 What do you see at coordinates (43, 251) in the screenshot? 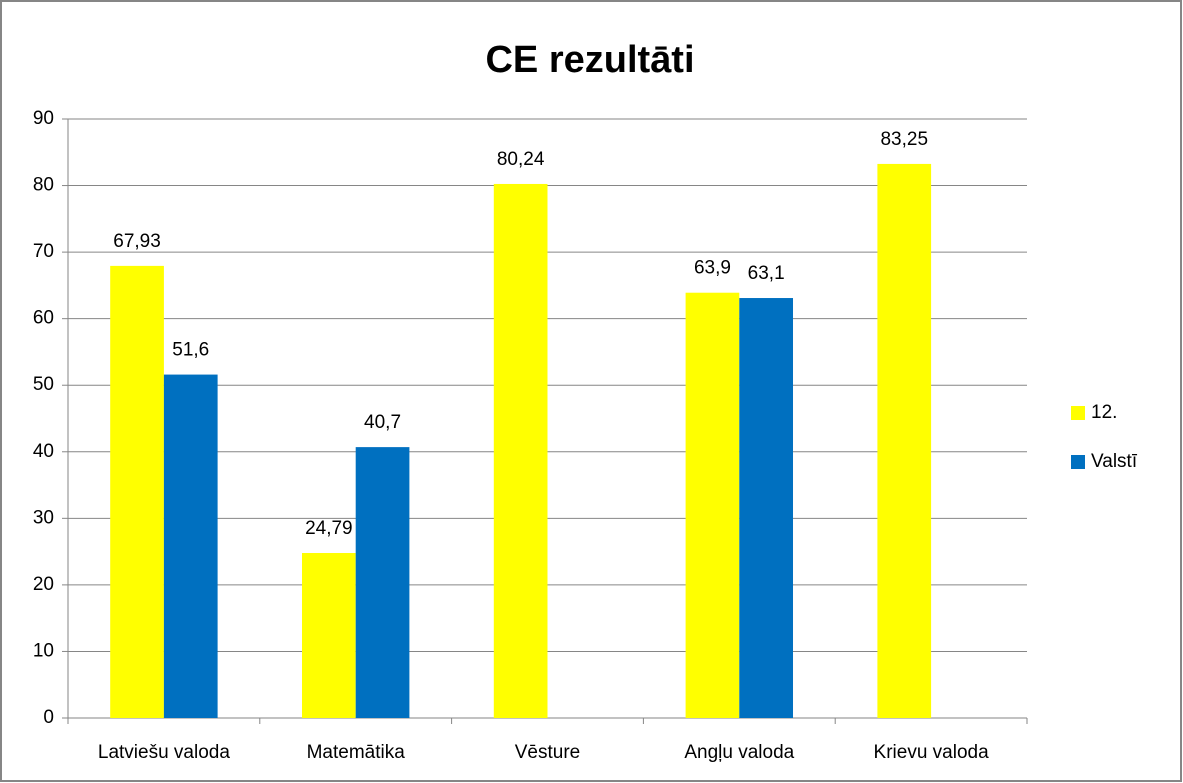
I see `y-tick-label: 70` at bounding box center [43, 251].